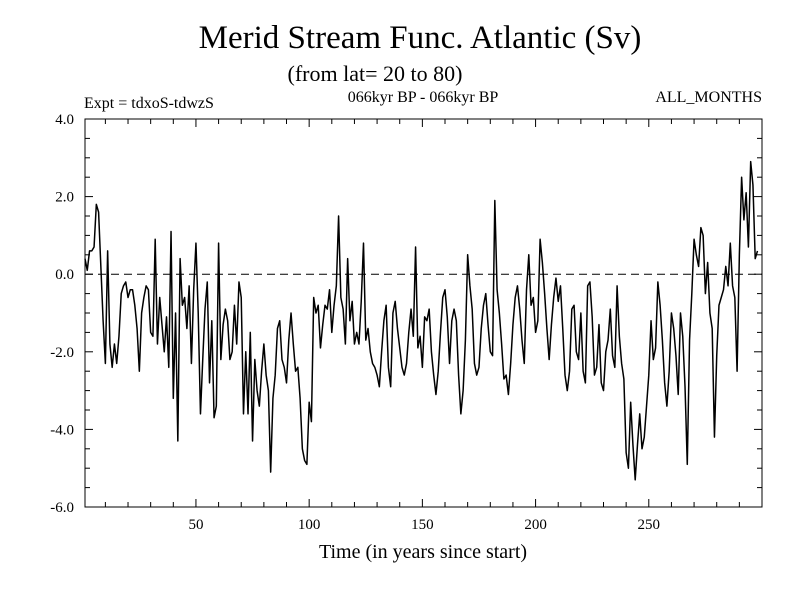  Describe the element at coordinates (195, 525) in the screenshot. I see `x-tick-label: 50` at that location.